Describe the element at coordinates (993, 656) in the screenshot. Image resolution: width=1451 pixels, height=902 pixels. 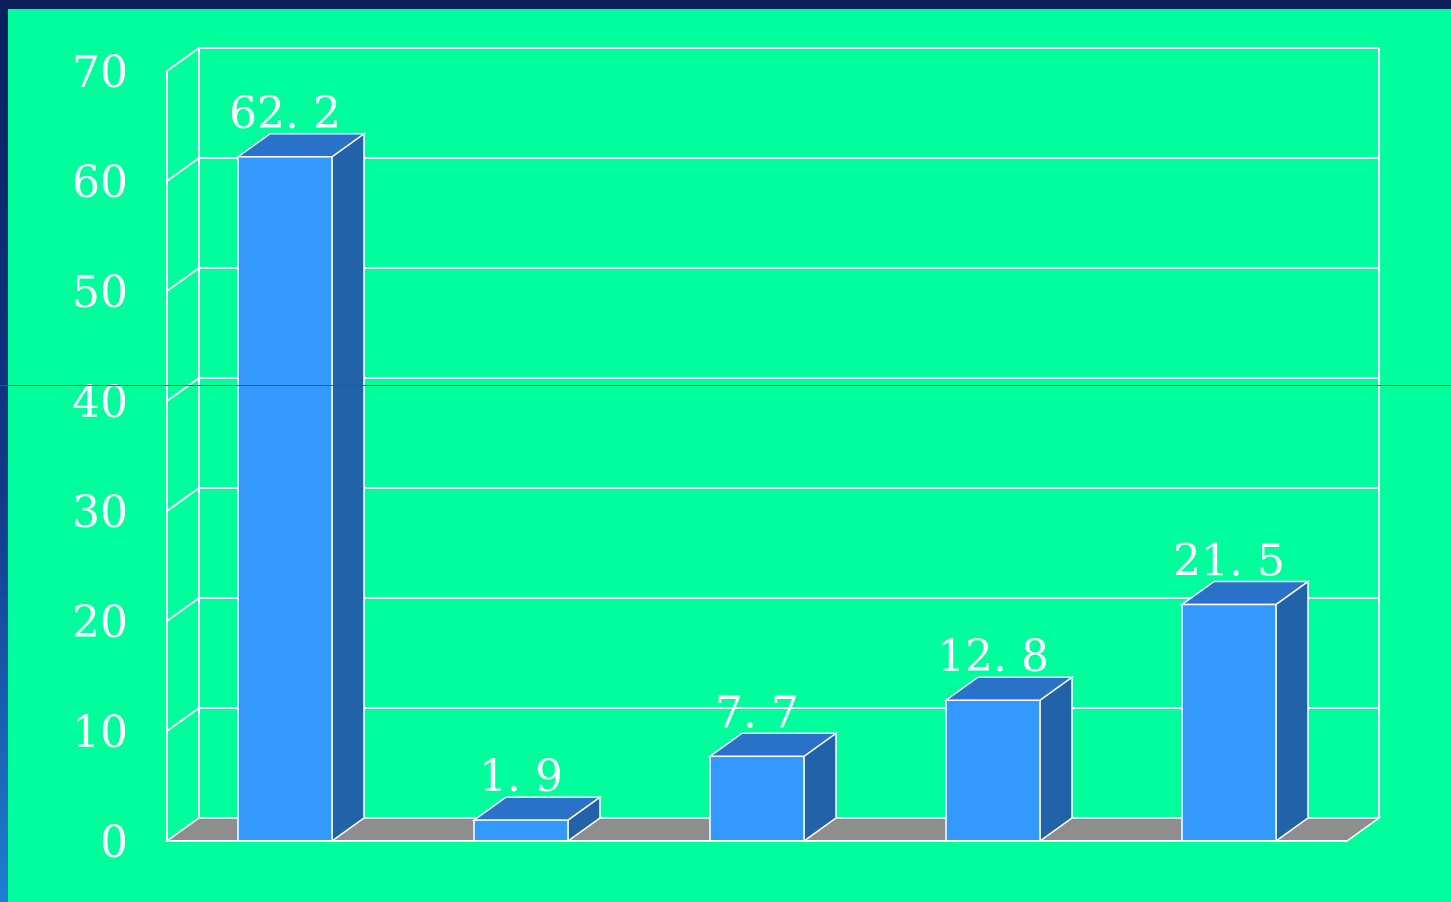
I see `bar-value-label-4: 12. 8` at that location.